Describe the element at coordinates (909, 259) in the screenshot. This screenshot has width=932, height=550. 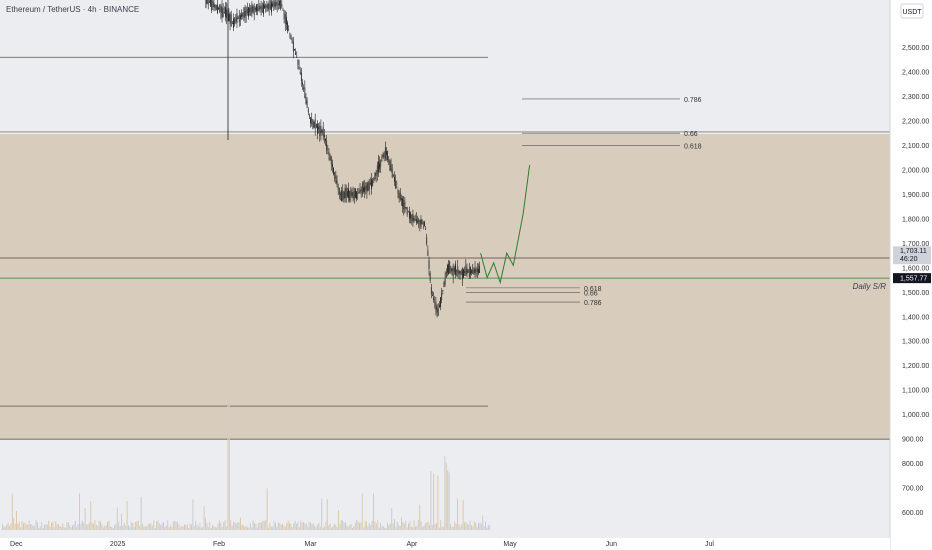
I see `countdown-label: 46:20` at that location.